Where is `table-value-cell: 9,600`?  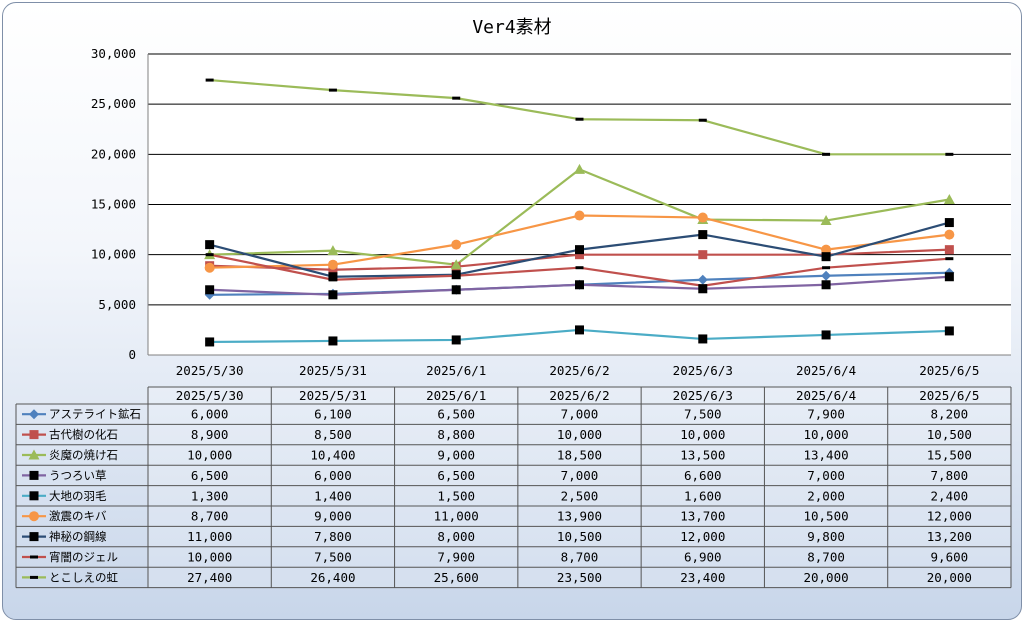
table-value-cell: 9,600 is located at coordinates (950, 557).